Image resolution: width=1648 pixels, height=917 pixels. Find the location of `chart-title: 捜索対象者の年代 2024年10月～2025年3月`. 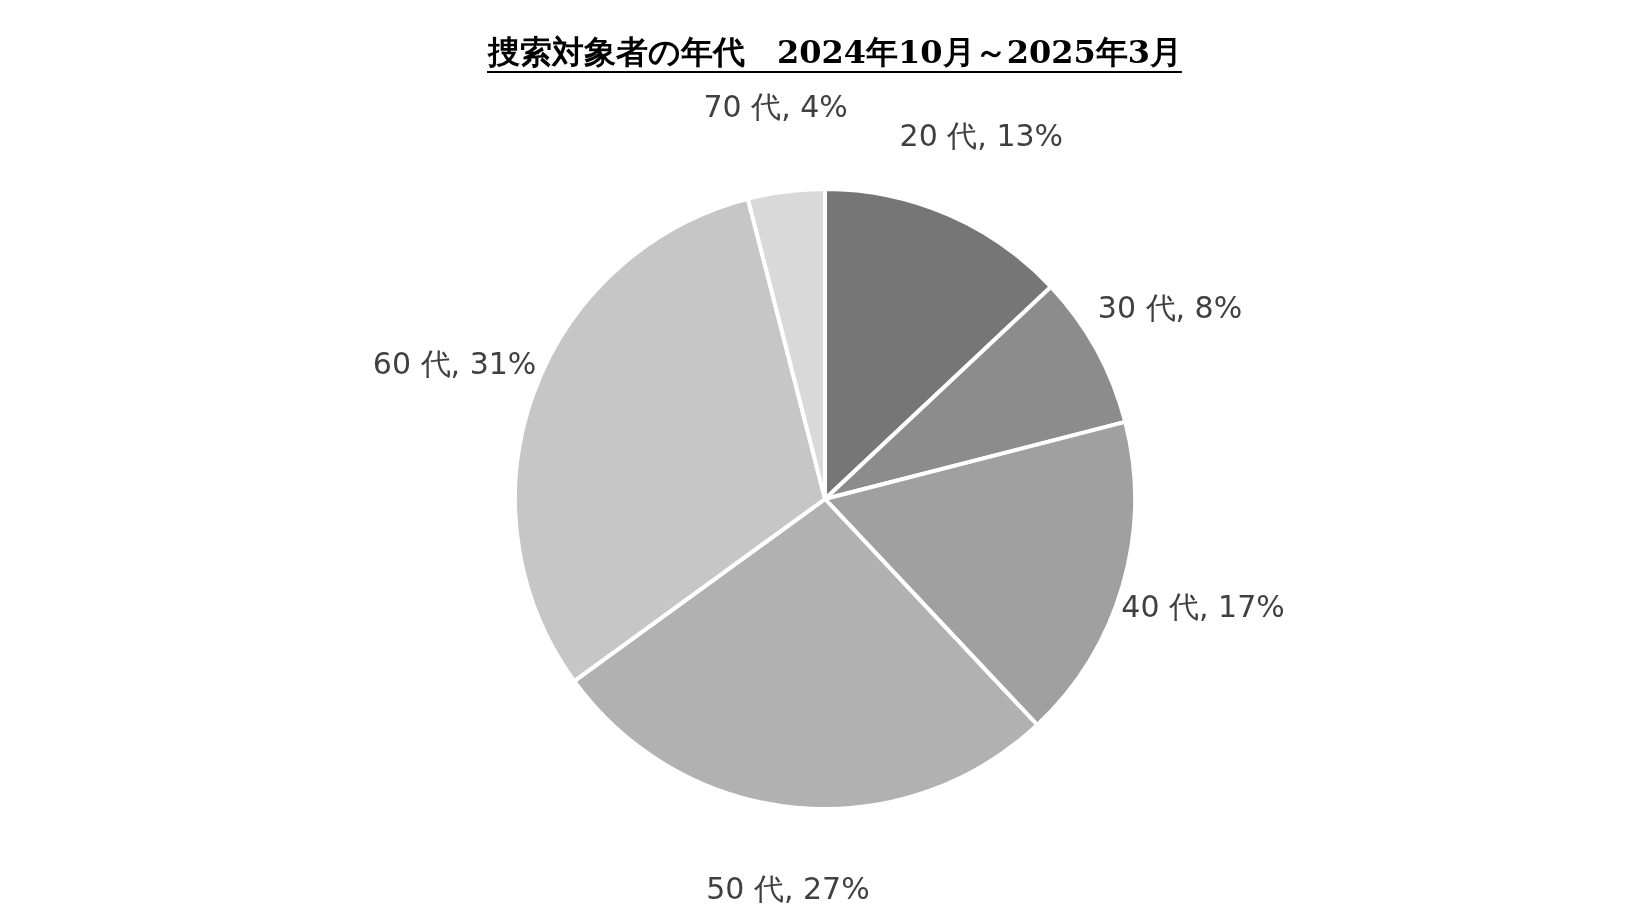

chart-title: 捜索対象者の年代 2024年10月～2025年3月 is located at coordinates (834, 52).